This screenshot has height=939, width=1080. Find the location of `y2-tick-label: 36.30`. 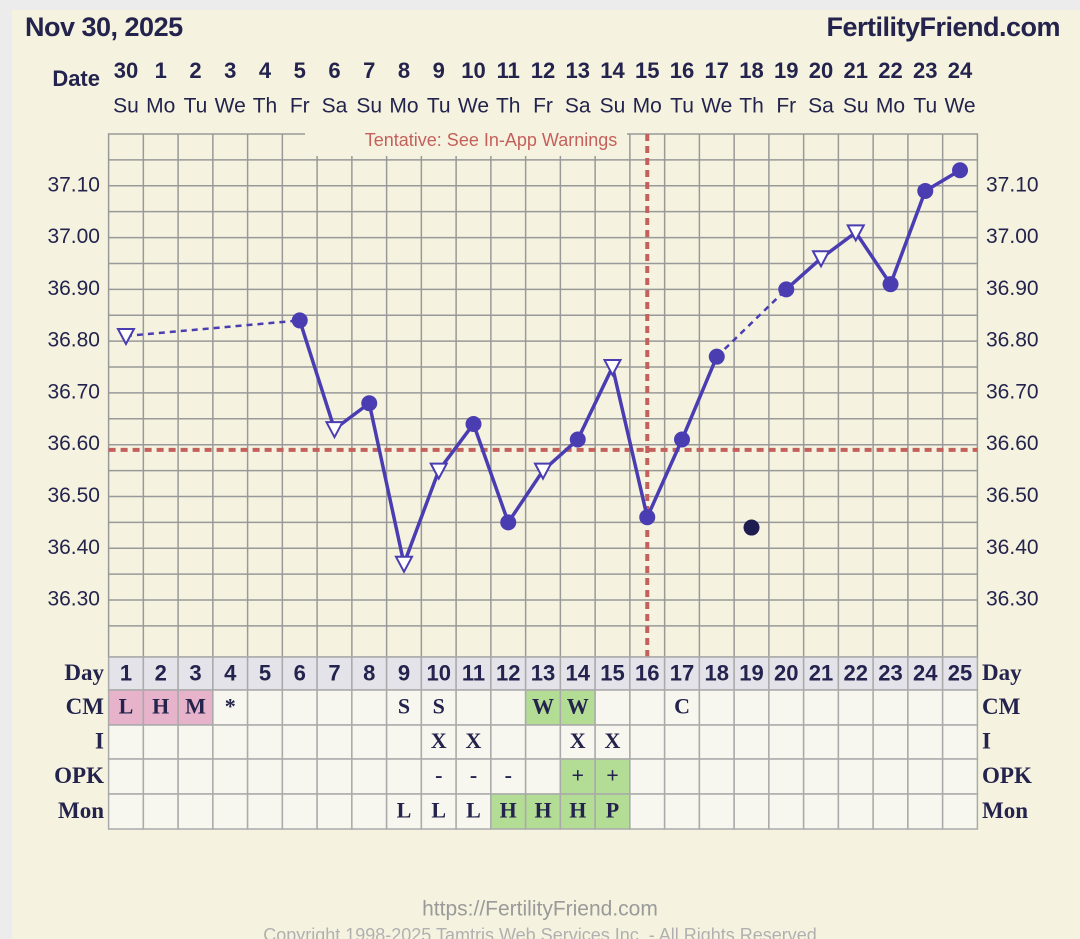

y2-tick-label: 36.30 is located at coordinates (1012, 599).